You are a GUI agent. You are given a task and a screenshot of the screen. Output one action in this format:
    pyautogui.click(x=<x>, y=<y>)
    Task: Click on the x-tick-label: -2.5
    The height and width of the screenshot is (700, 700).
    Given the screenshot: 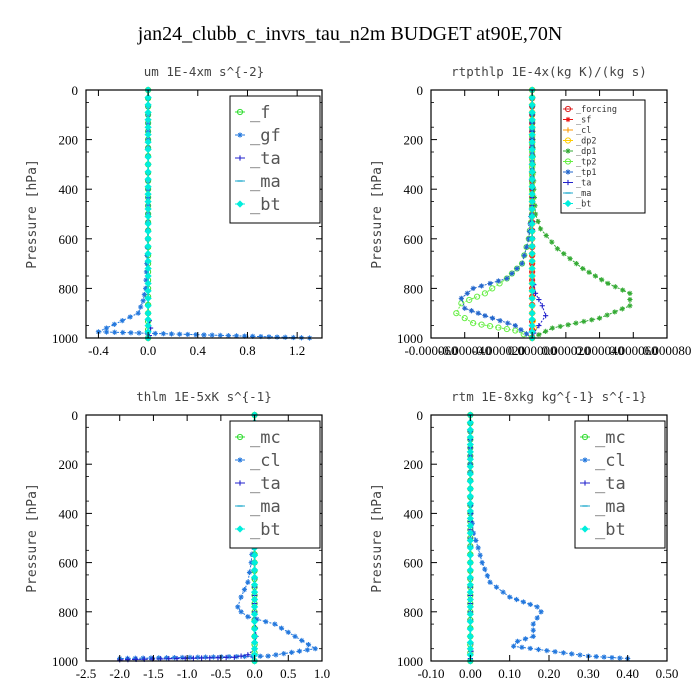 What is the action you would take?
    pyautogui.click(x=86, y=673)
    